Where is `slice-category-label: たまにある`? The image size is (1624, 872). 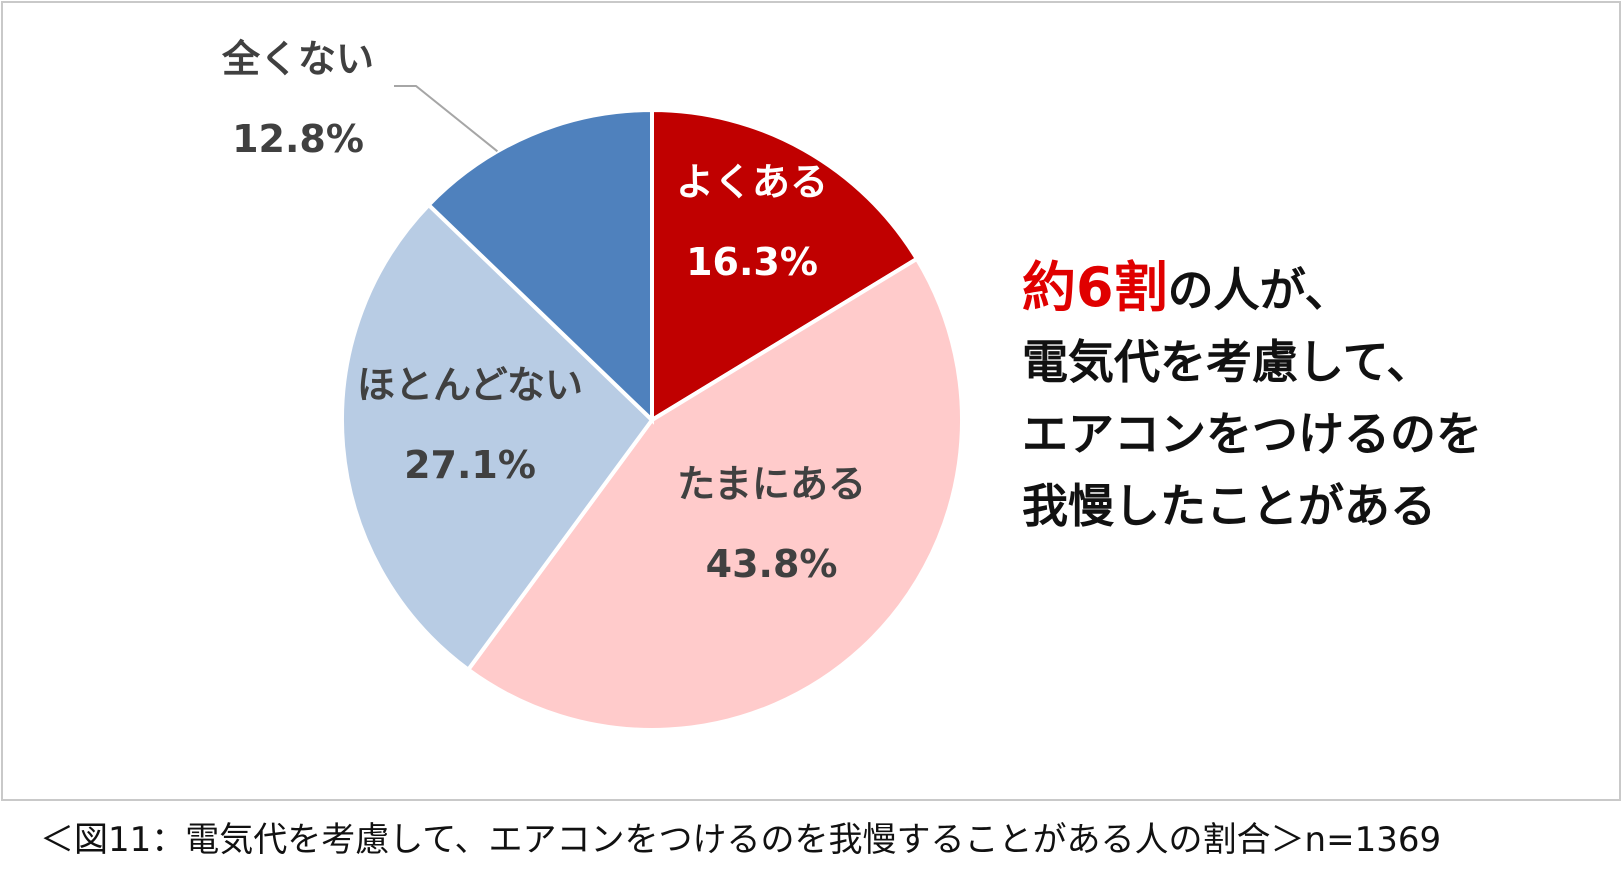
slice-category-label: たまにある is located at coordinates (771, 484).